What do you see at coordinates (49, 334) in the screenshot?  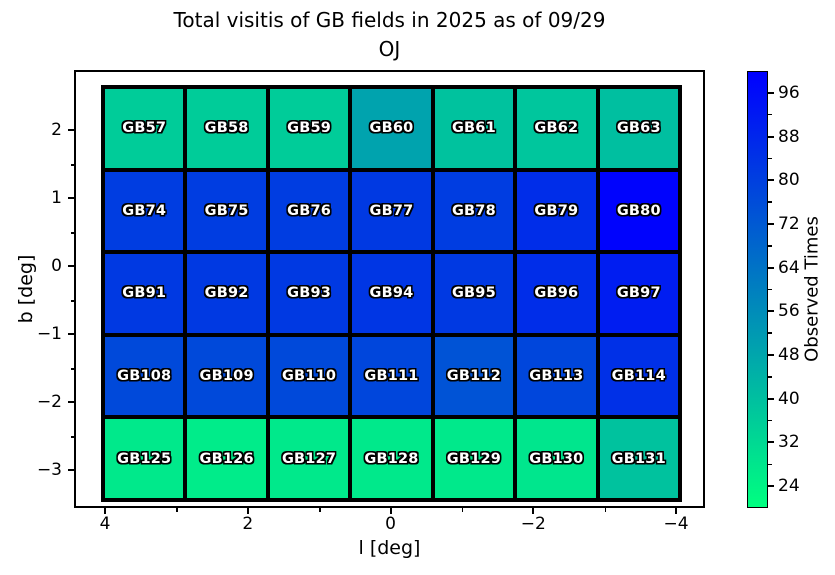 I see `y-tick-label: −1` at bounding box center [49, 334].